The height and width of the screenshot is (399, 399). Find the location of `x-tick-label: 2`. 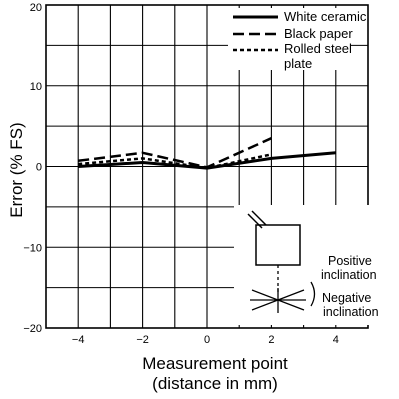

x-tick-label: 2 is located at coordinates (271, 340).